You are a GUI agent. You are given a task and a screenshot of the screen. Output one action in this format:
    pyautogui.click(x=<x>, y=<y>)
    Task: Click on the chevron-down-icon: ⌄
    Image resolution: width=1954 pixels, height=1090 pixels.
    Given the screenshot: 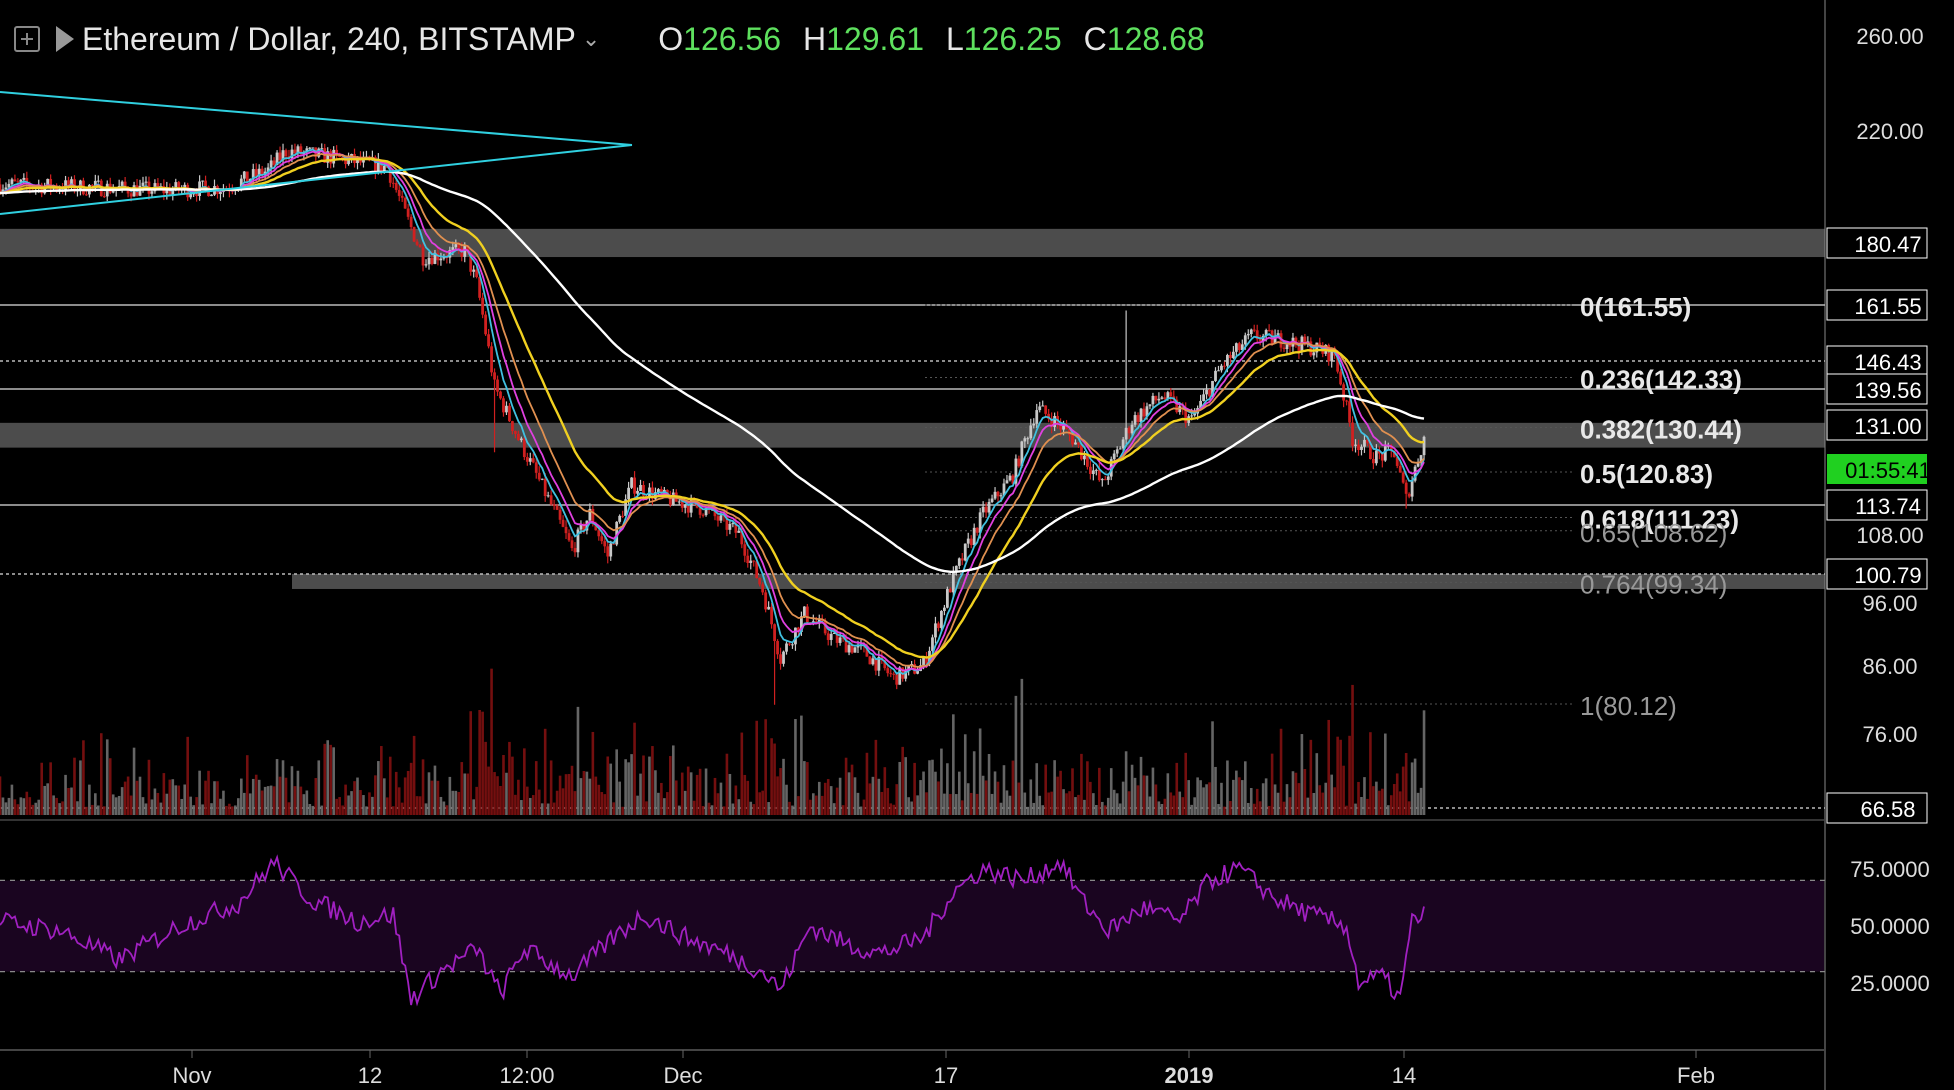 What is the action you would take?
    pyautogui.click(x=591, y=38)
    